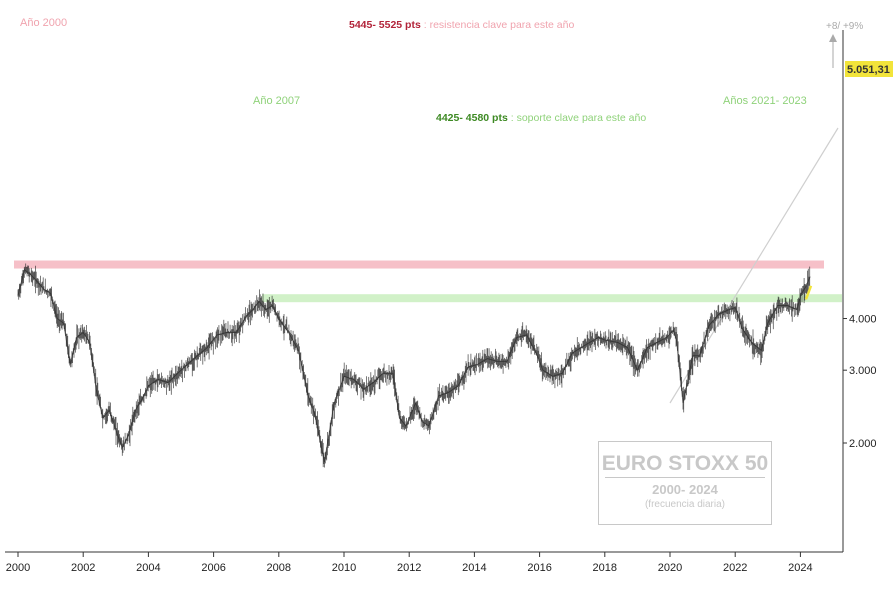 The height and width of the screenshot is (608, 893). What do you see at coordinates (18, 568) in the screenshot?
I see `x-tick-label: 2000` at bounding box center [18, 568].